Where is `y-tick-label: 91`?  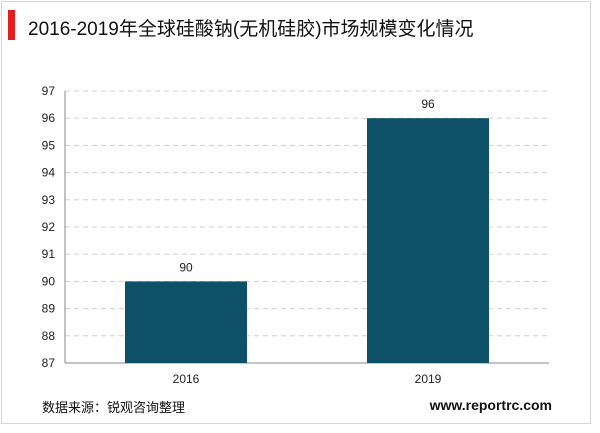
y-tick-label: 91 is located at coordinates (49, 254).